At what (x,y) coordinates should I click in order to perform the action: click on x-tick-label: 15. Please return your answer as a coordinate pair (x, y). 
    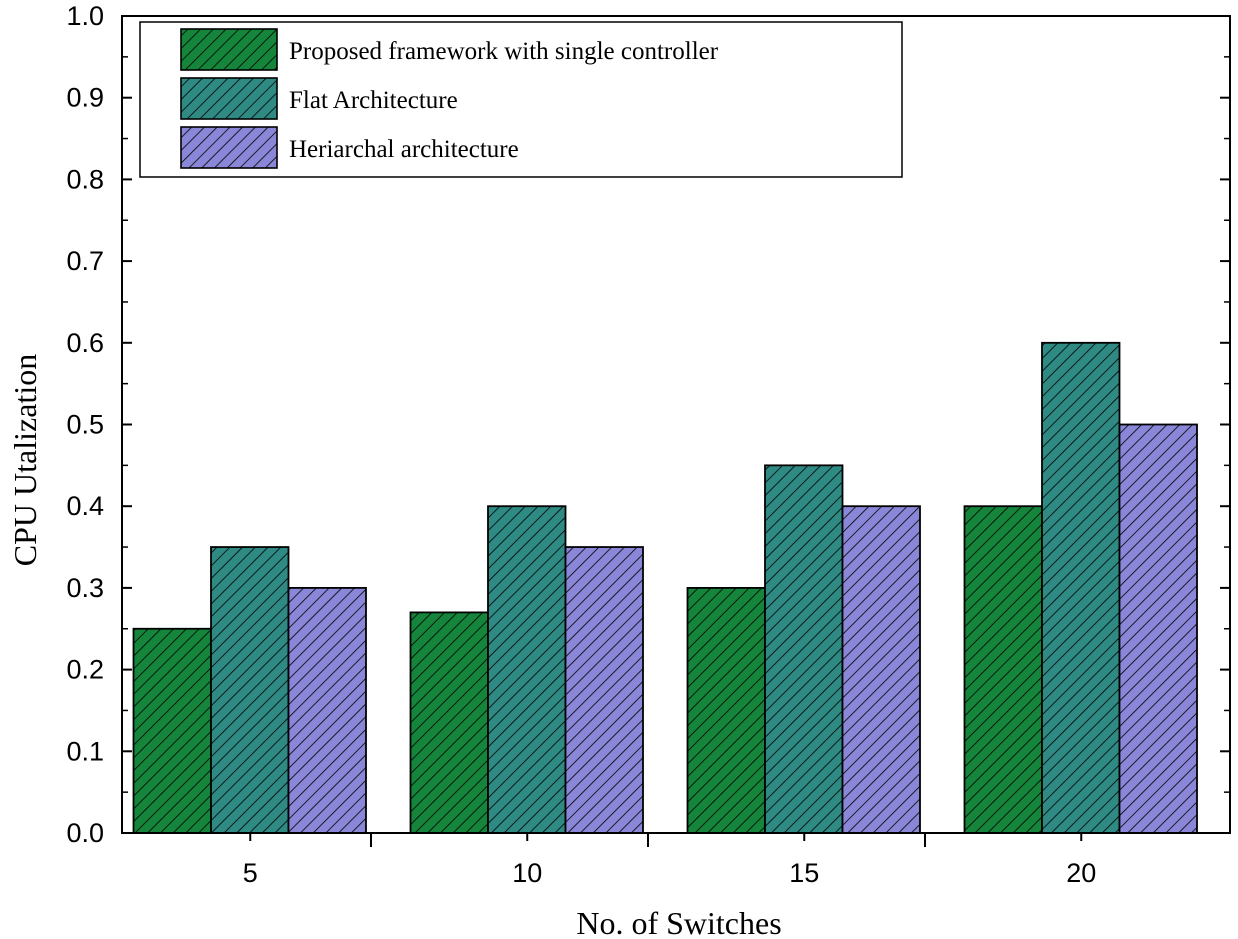
    Looking at the image, I should click on (804, 873).